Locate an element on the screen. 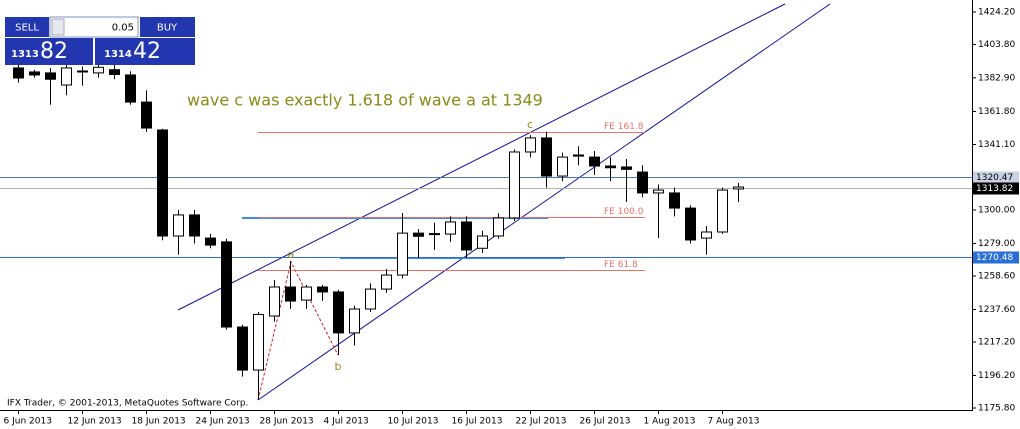 The height and width of the screenshot is (429, 1020). ask-box is located at coordinates (145, 51).